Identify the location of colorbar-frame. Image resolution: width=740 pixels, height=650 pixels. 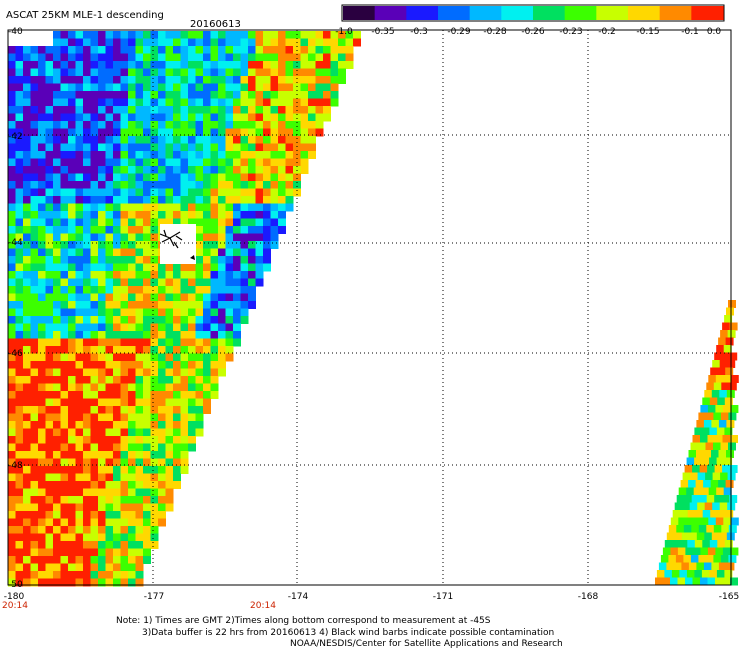
(533, 13).